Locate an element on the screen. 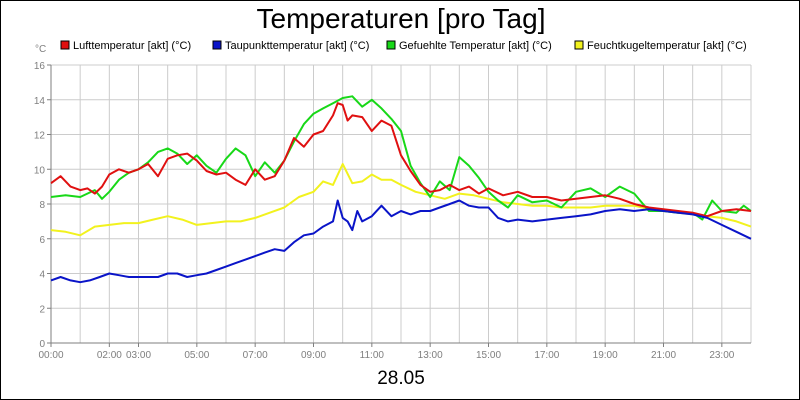 The height and width of the screenshot is (400, 800). x-tick-label: 05:00 is located at coordinates (196, 355).